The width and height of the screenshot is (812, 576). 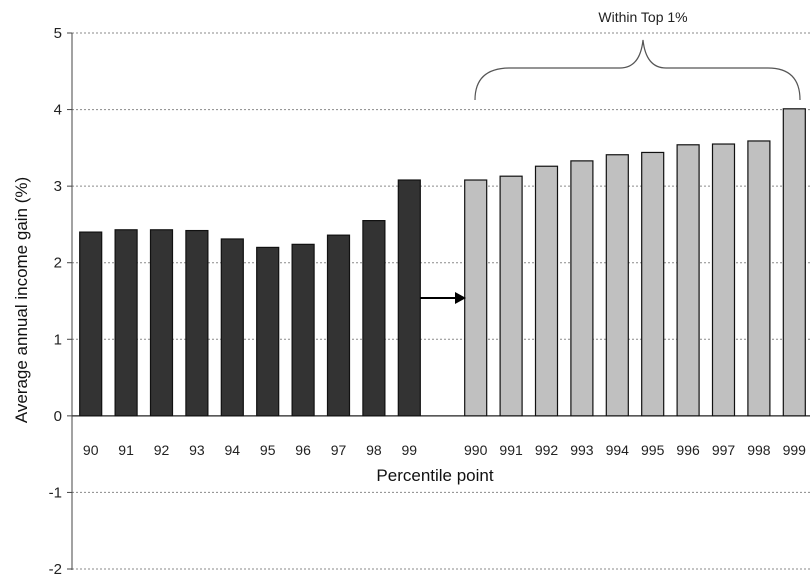 I want to click on x-axis-title: Percentile point, so click(x=434, y=475).